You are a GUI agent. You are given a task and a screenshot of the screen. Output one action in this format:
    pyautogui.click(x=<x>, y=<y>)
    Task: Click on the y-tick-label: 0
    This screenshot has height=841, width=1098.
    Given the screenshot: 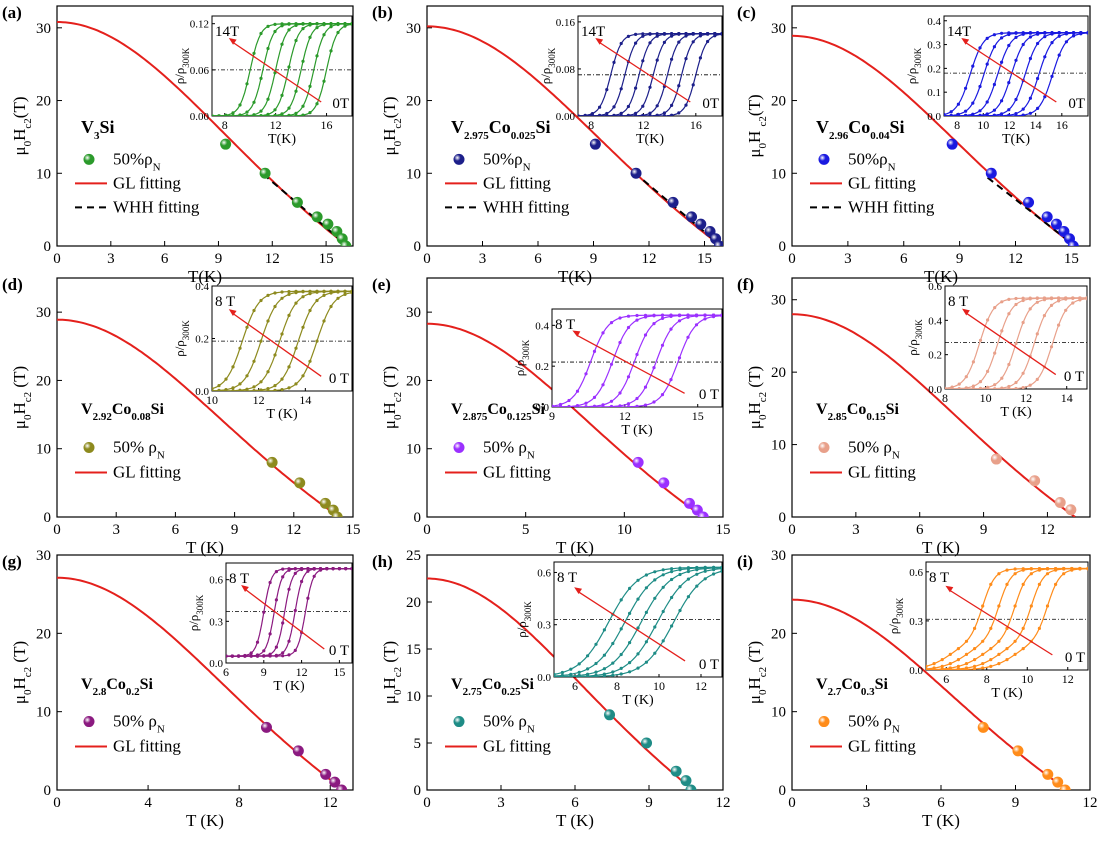 What is the action you would take?
    pyautogui.click(x=783, y=791)
    